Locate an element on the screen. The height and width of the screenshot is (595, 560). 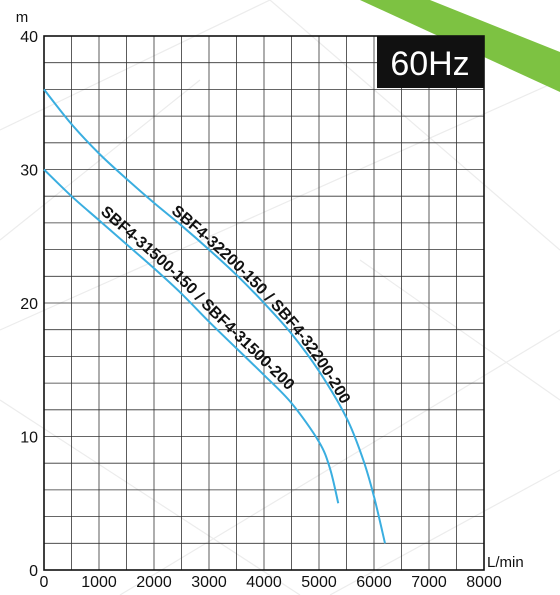
x-tick-label: 0 is located at coordinates (44, 582).